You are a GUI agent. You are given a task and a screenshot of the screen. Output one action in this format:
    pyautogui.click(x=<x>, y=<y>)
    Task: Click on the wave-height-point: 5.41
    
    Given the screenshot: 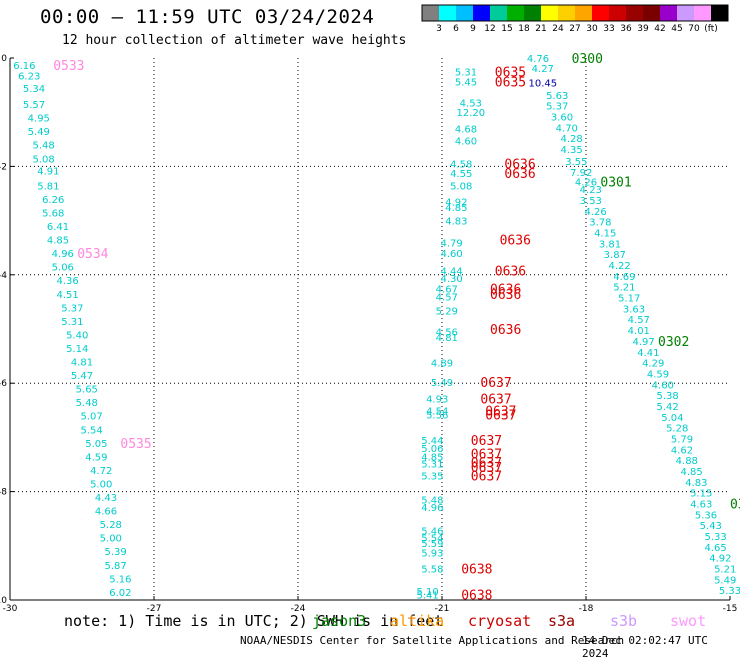 What is the action you would take?
    pyautogui.click(x=427, y=596)
    